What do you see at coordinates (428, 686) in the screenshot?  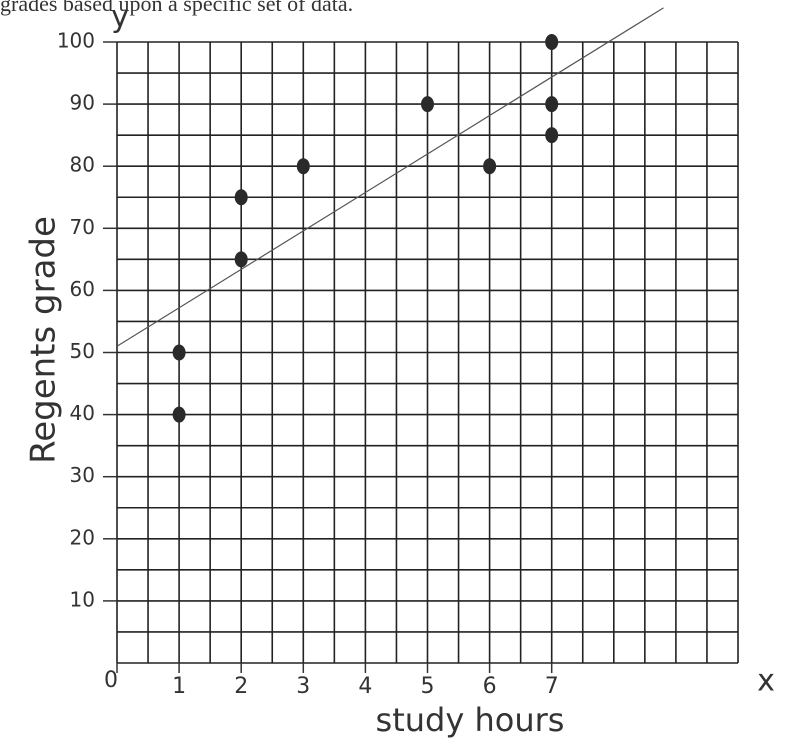 I see `x-tick-label: 5` at bounding box center [428, 686].